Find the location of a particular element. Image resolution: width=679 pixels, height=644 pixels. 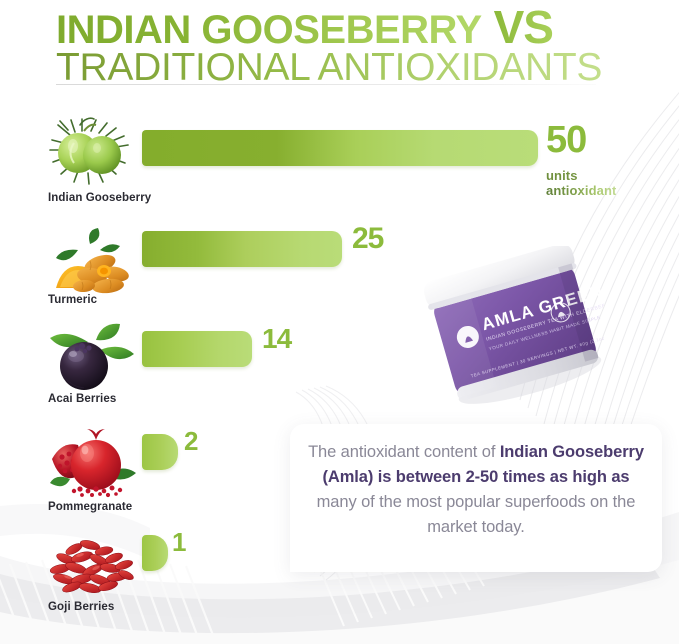

row-label-2: Acai Berries is located at coordinates (82, 399).